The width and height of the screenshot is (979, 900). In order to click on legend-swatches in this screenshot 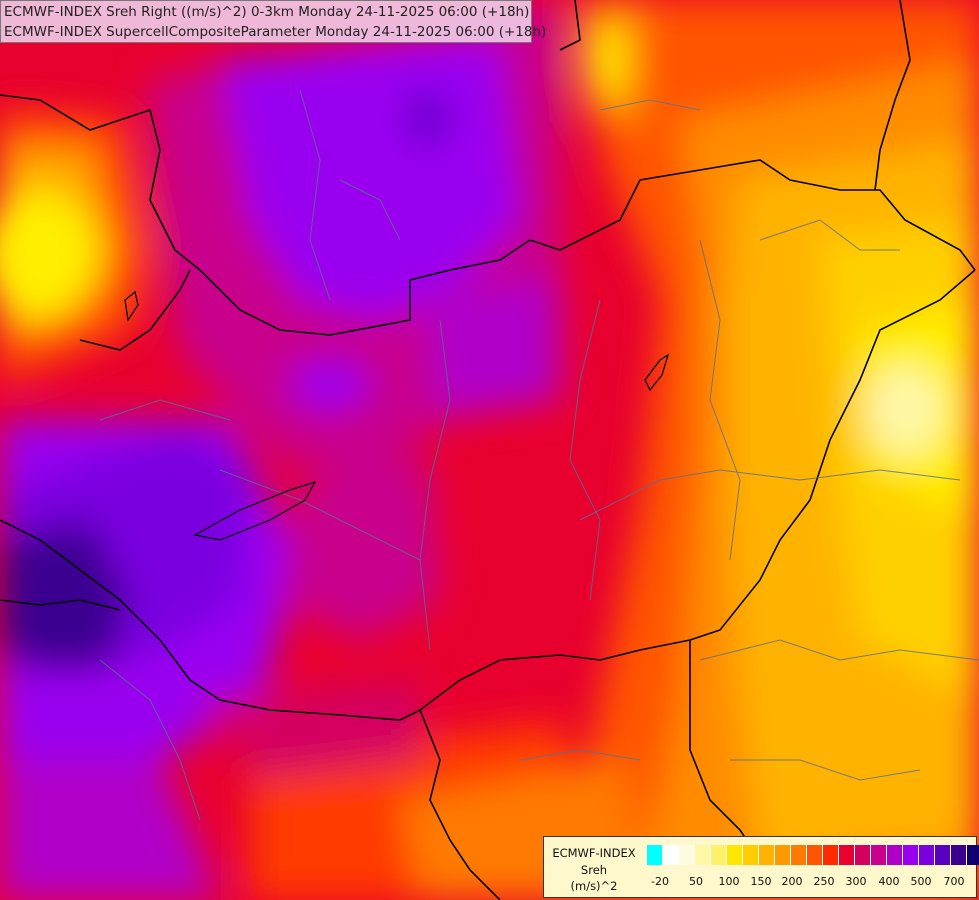, I will do `click(813, 855)`.